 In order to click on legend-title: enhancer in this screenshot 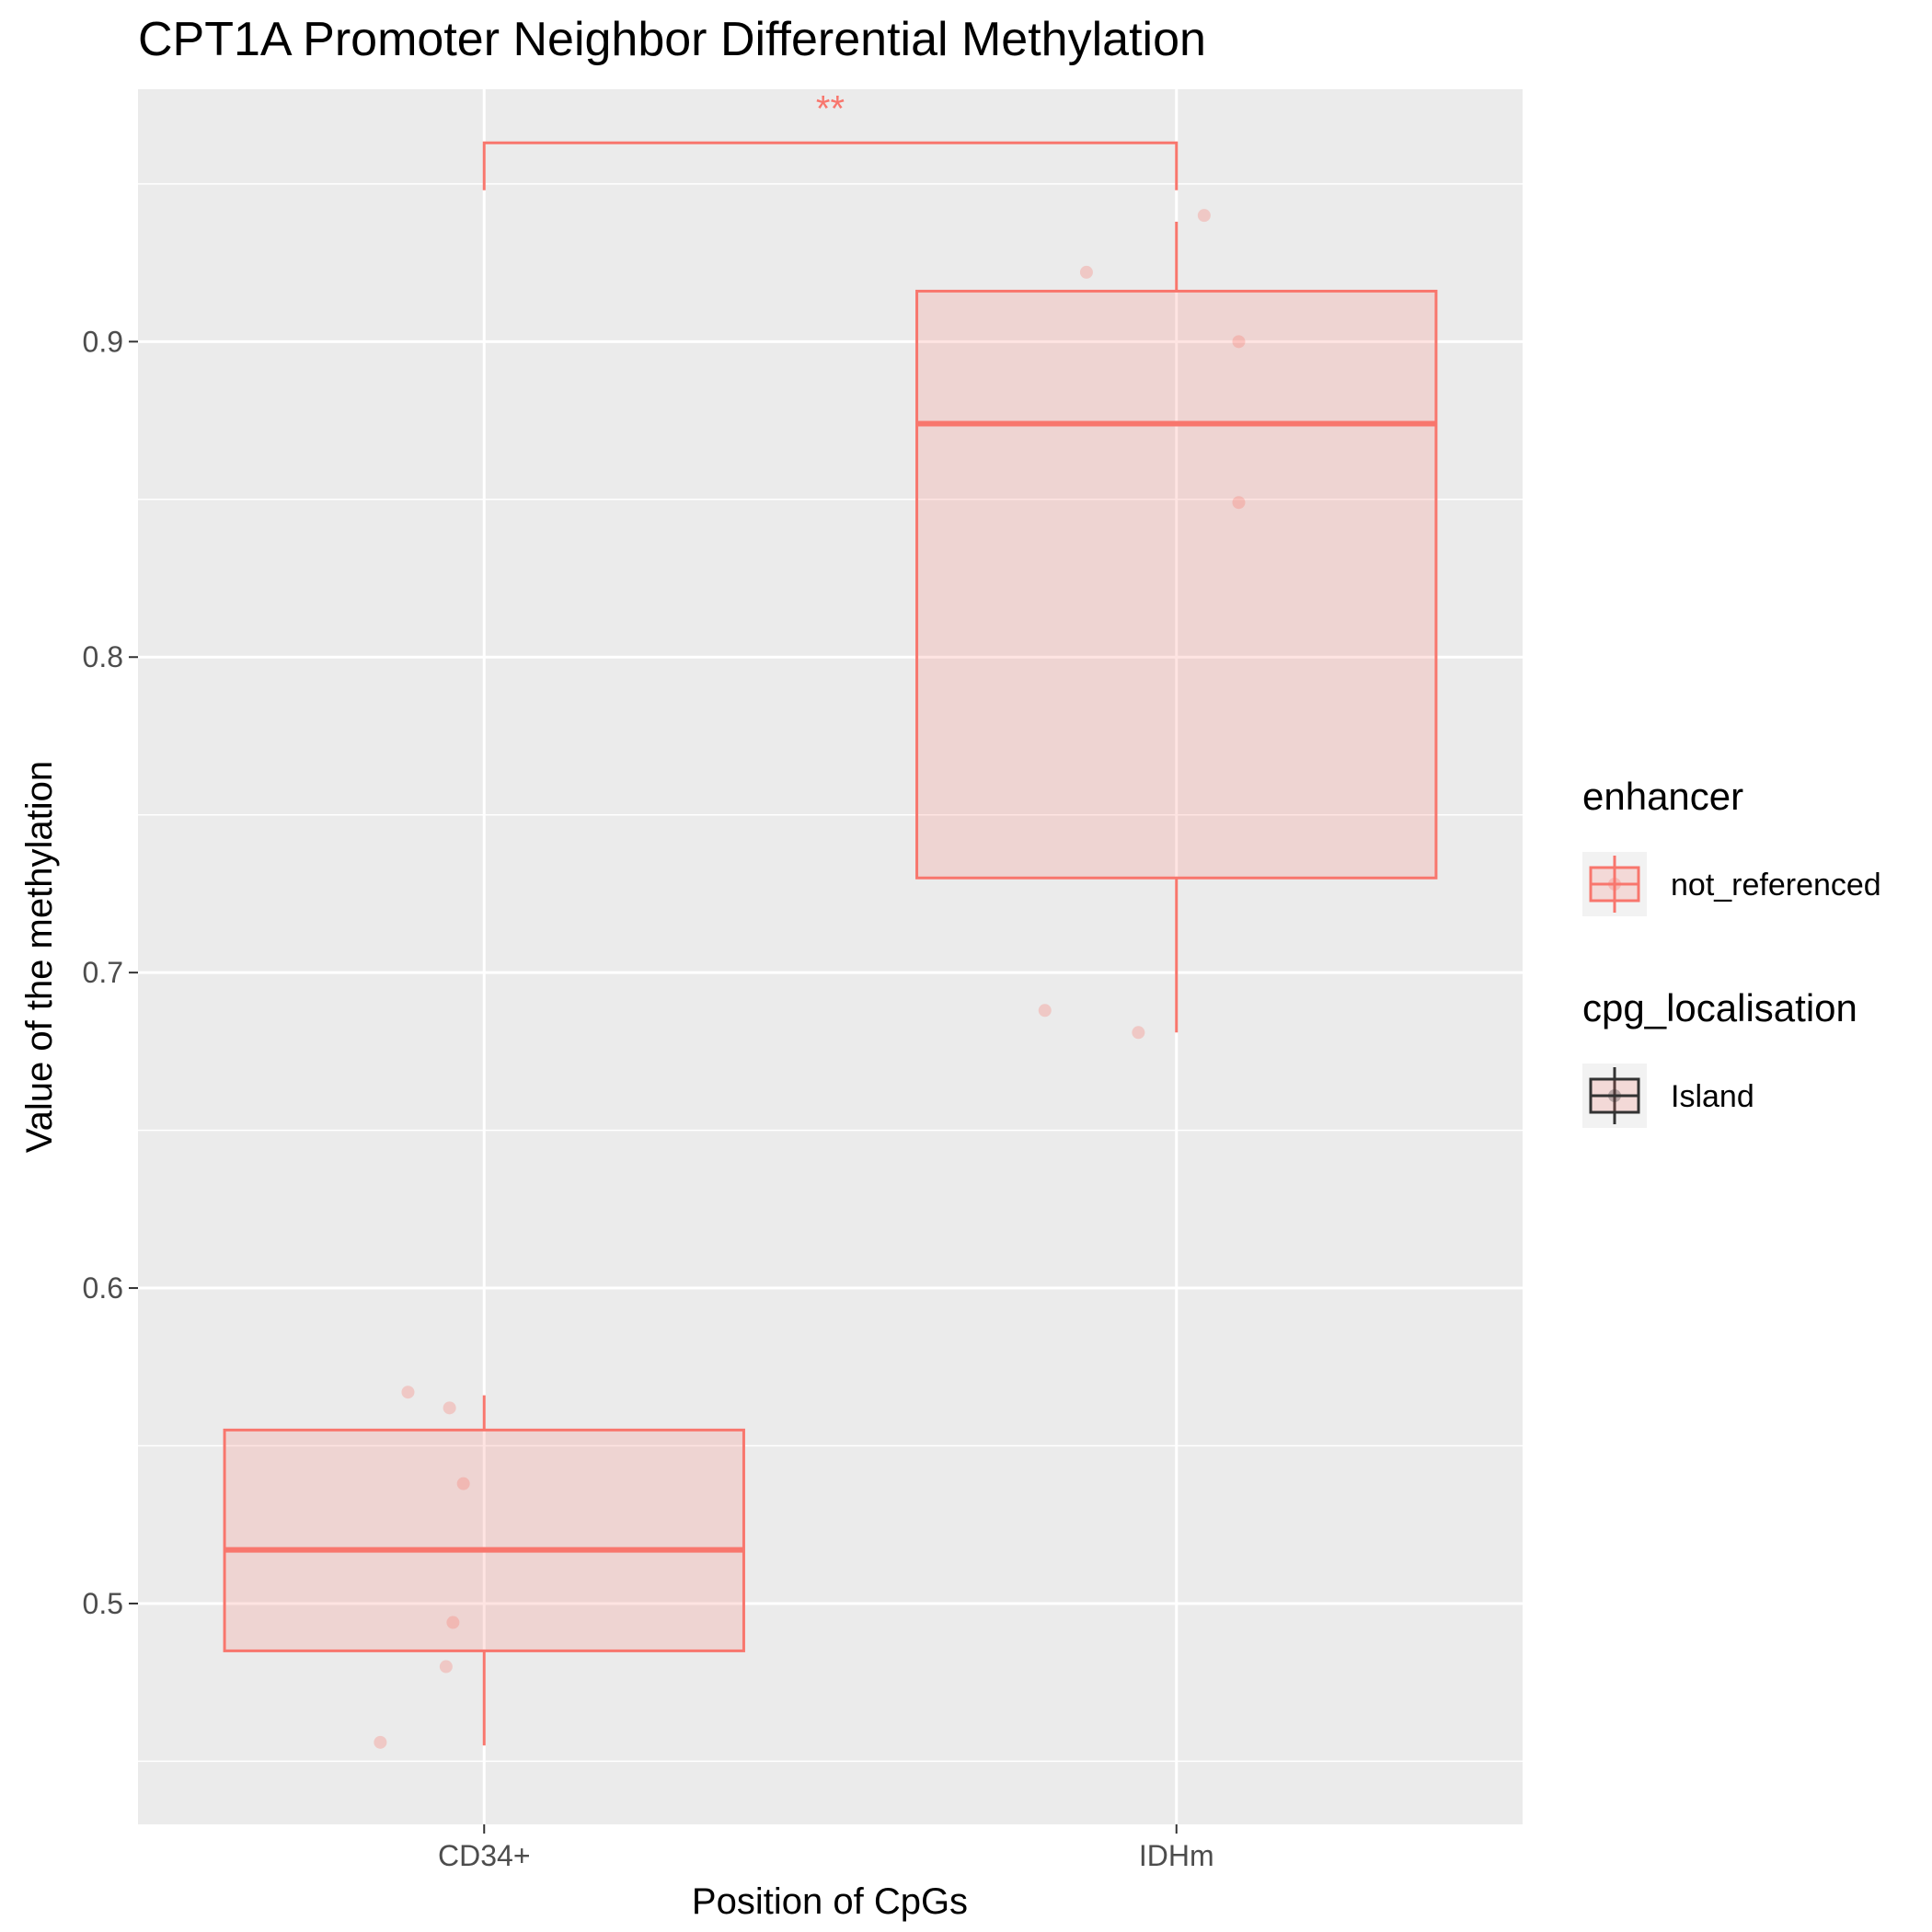, I will do `click(1662, 796)`.